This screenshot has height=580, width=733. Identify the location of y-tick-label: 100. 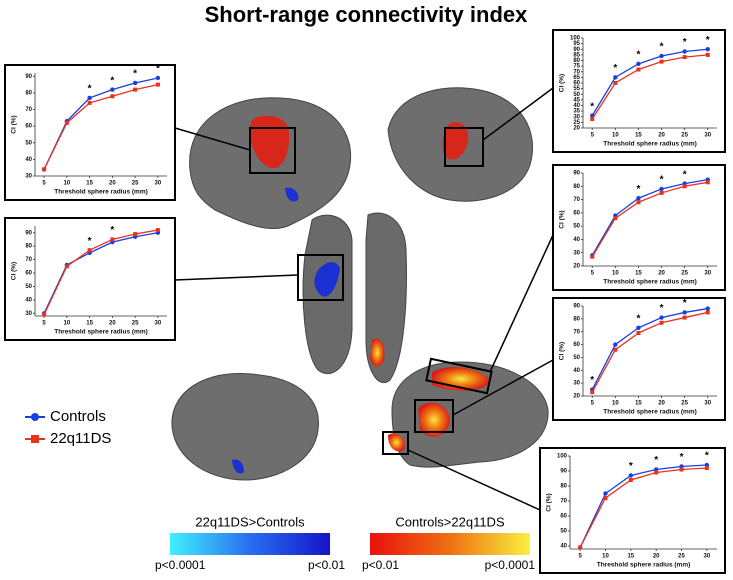
(575, 39).